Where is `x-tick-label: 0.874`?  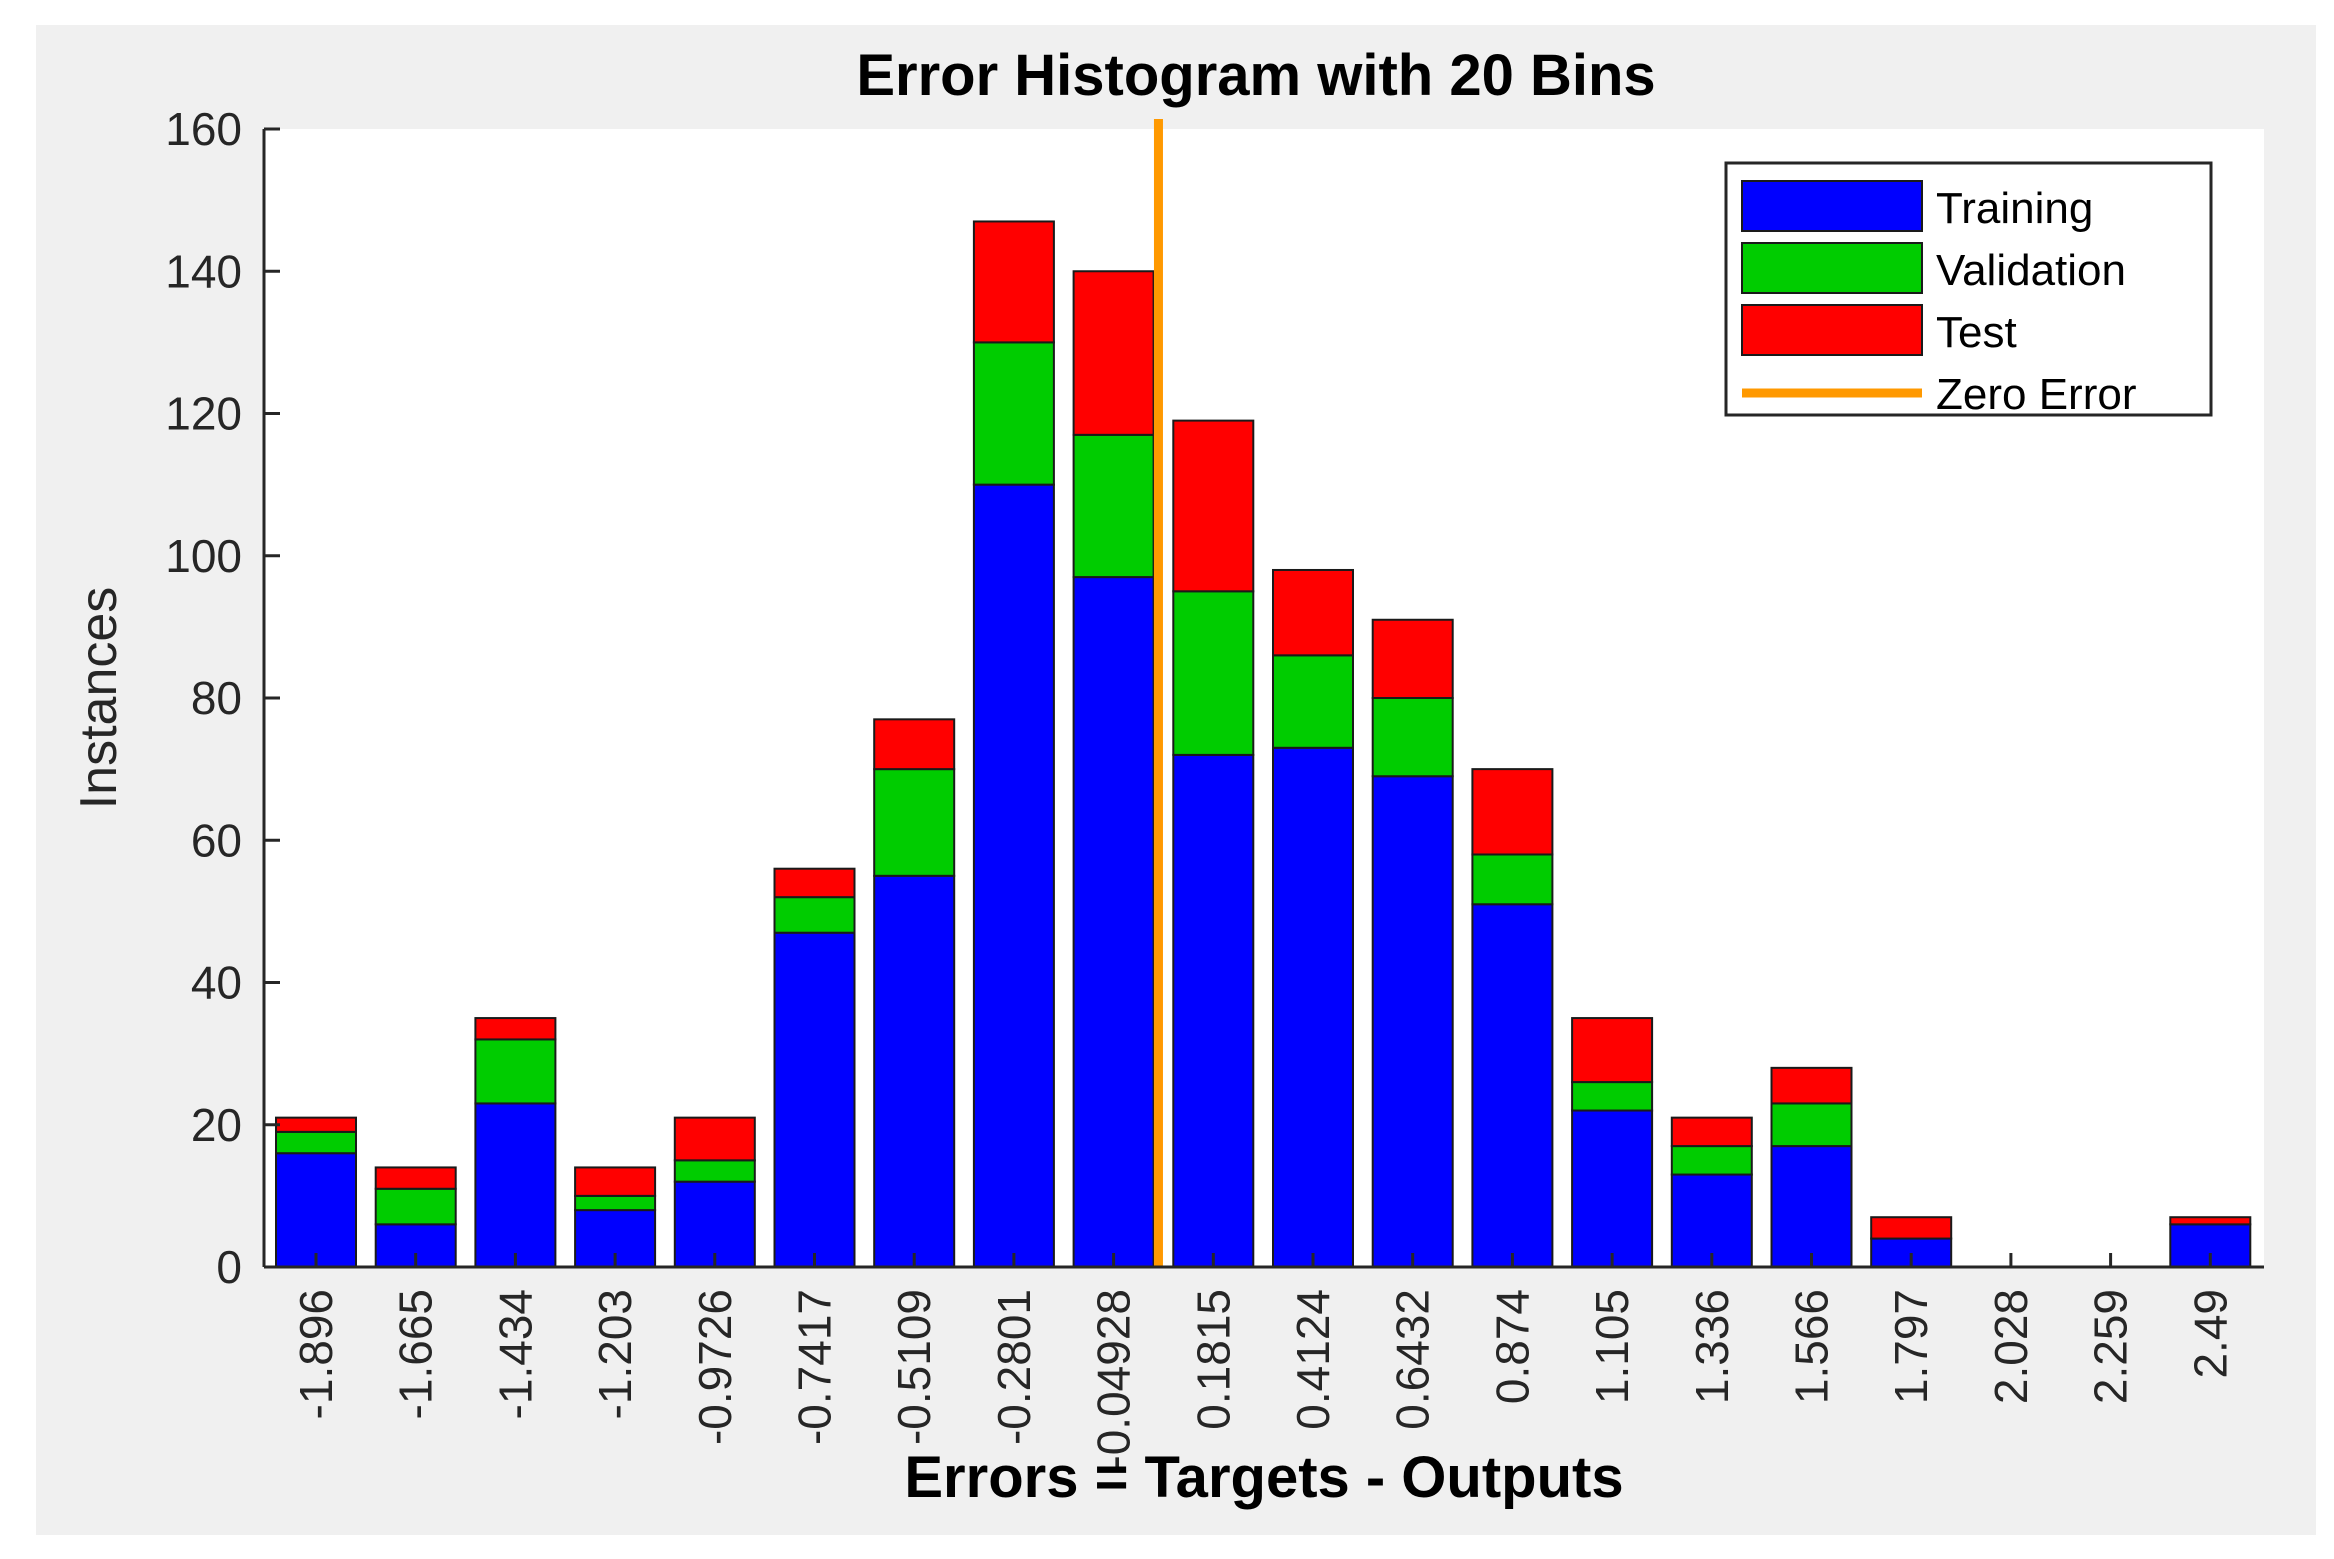
x-tick-label: 0.874 is located at coordinates (1512, 1346).